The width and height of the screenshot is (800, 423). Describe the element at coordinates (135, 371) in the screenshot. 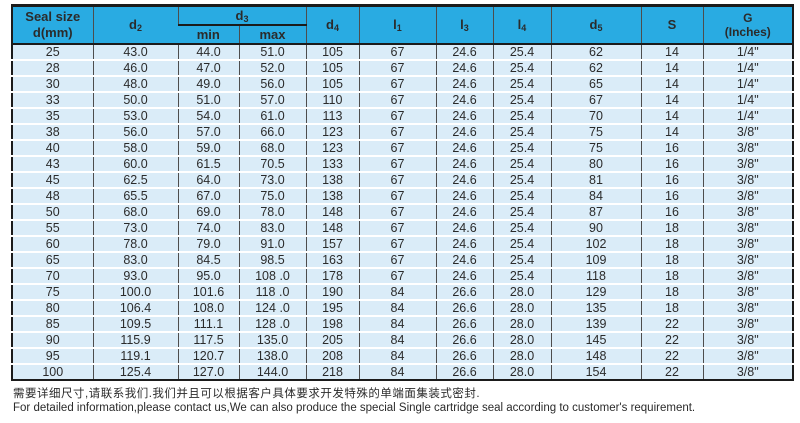

I see `table-cell: 125.4` at that location.